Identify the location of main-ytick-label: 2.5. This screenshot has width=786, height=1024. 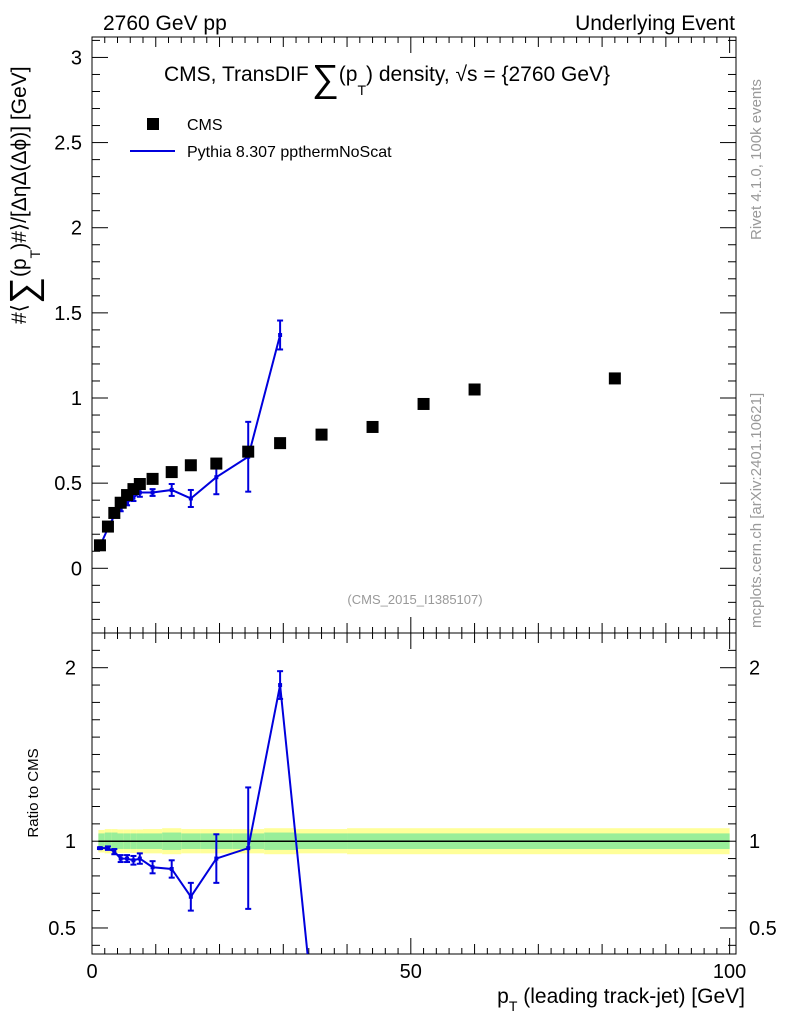
(68, 144).